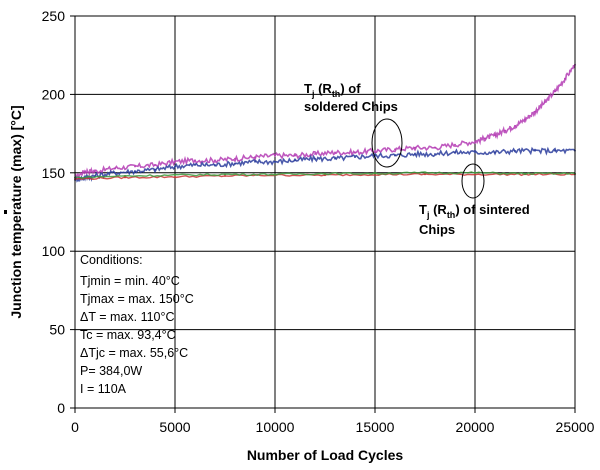 Image resolution: width=600 pixels, height=470 pixels. Describe the element at coordinates (54, 173) in the screenshot. I see `y-tick-label: 150` at that location.